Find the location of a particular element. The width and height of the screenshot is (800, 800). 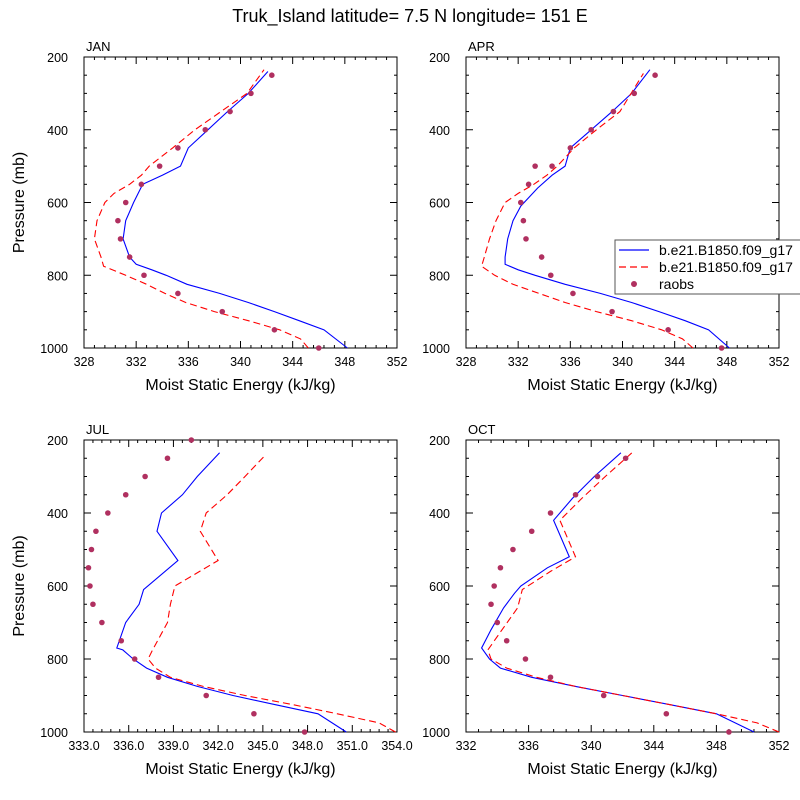

x-tick-label: 352 is located at coordinates (397, 362).